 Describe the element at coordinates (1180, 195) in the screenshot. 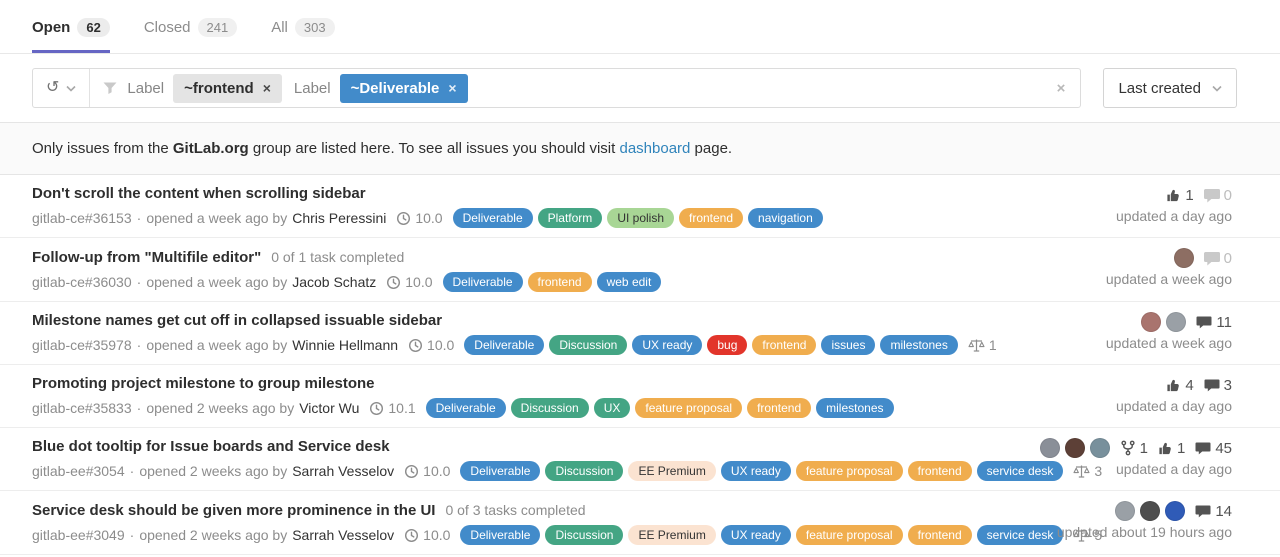

I see `upvotes-stat: 1` at that location.